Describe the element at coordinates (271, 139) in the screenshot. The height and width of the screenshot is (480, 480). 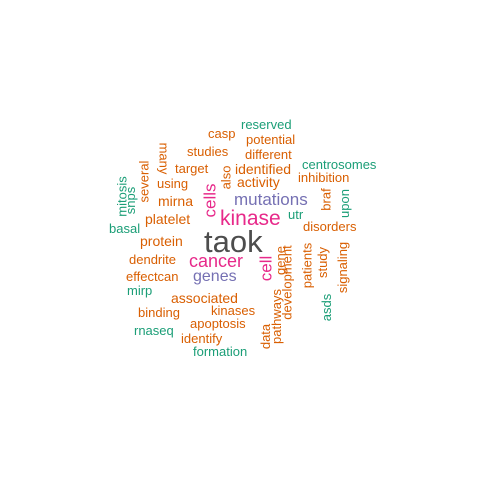
I see `word-potential: potential` at that location.